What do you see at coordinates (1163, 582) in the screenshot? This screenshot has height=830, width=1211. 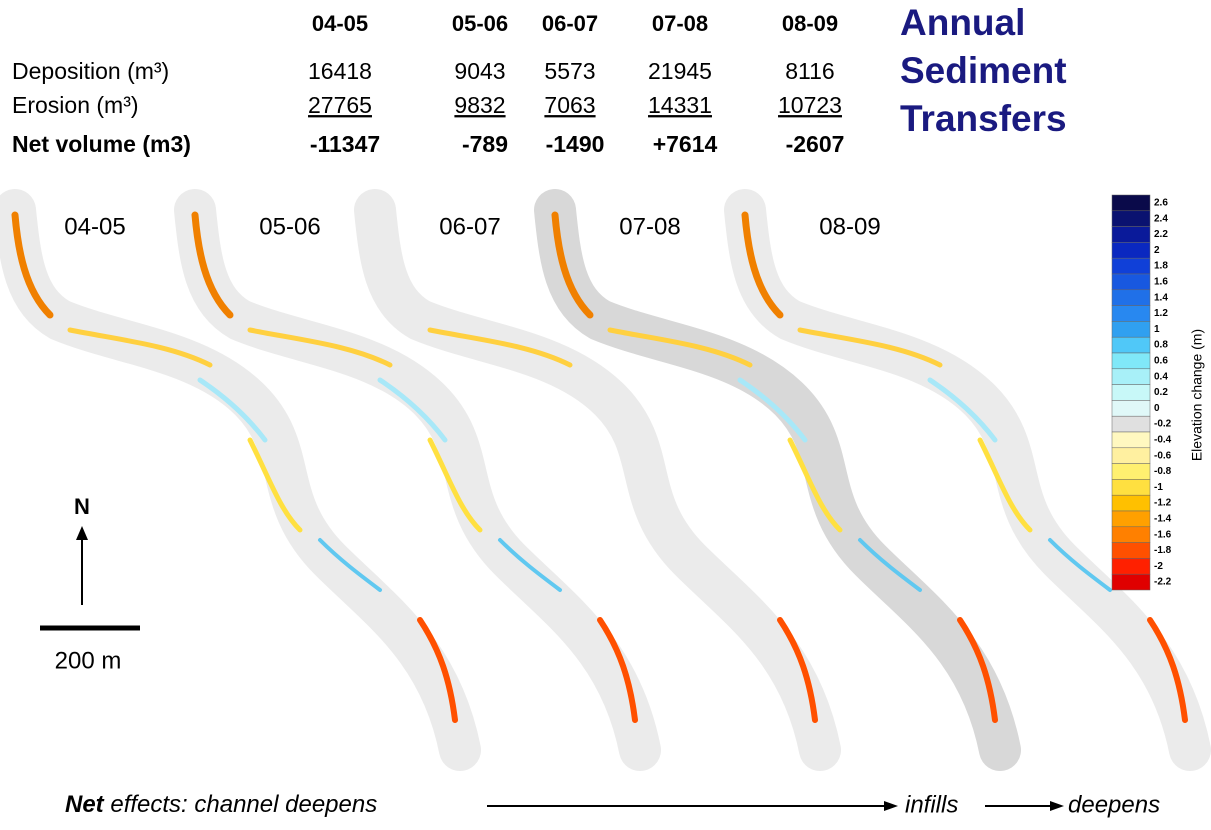 I see `colorbar-tick-label: -2.2` at bounding box center [1163, 582].